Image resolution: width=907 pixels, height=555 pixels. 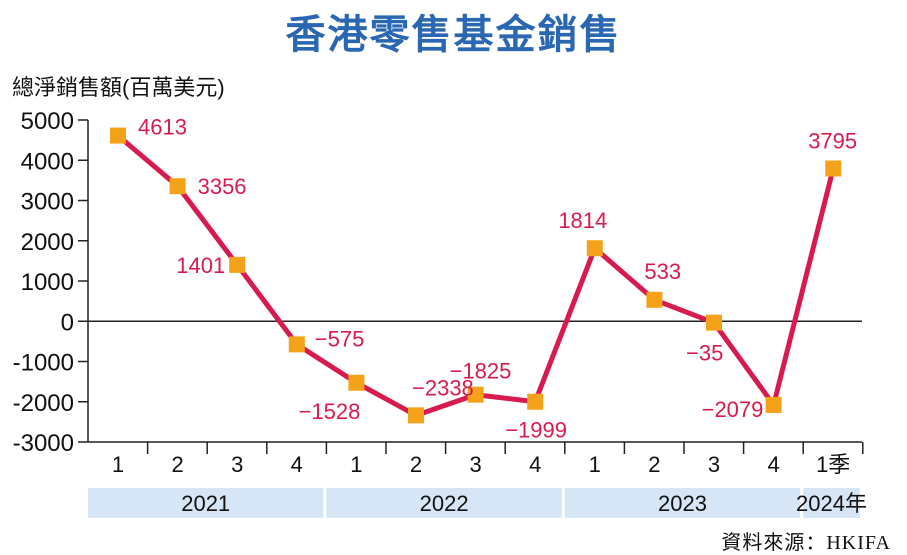 I want to click on source-note: 資料來源：HKIFA, so click(x=806, y=543).